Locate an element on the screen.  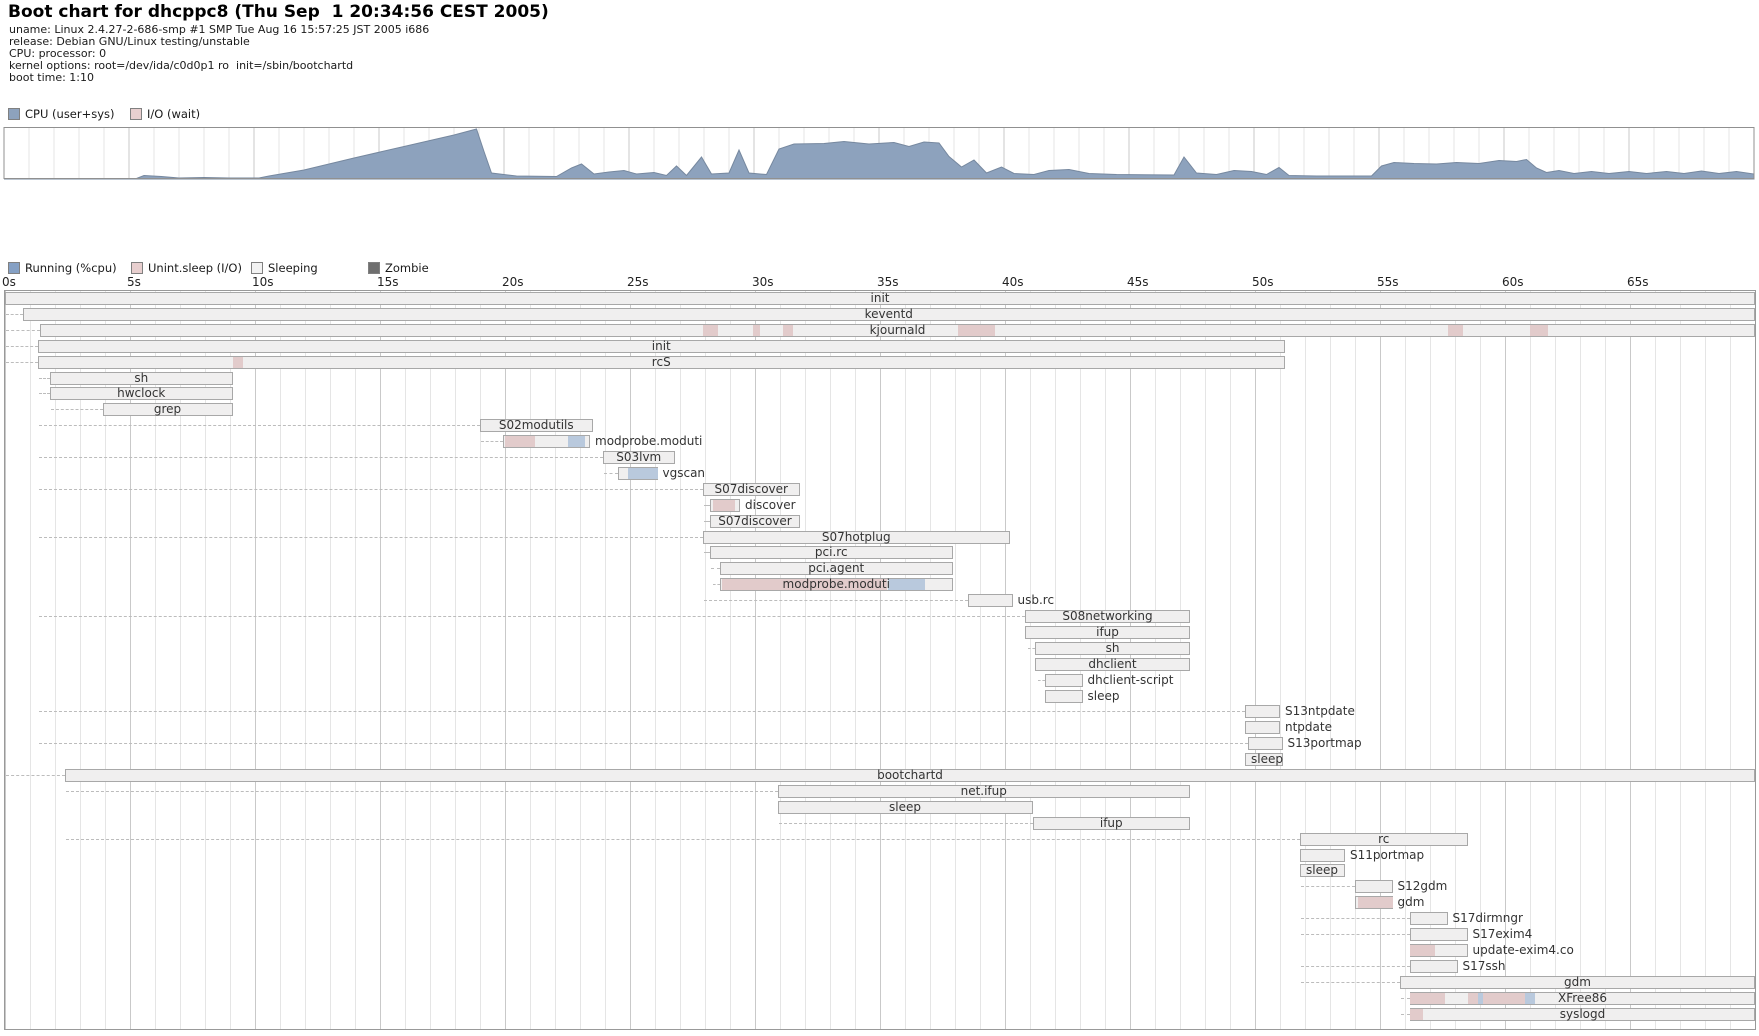
process-label: S17exim4 is located at coordinates (1502, 934).